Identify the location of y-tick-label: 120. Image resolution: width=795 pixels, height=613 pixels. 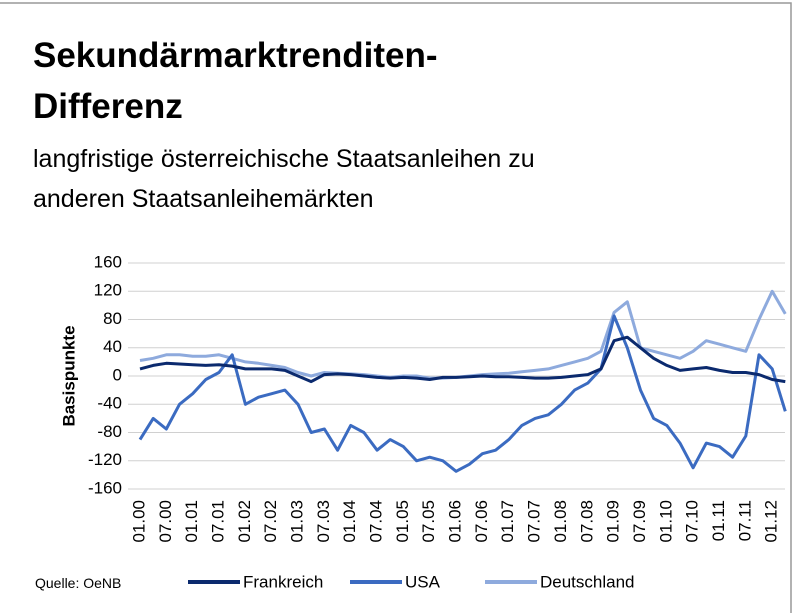
(108, 290).